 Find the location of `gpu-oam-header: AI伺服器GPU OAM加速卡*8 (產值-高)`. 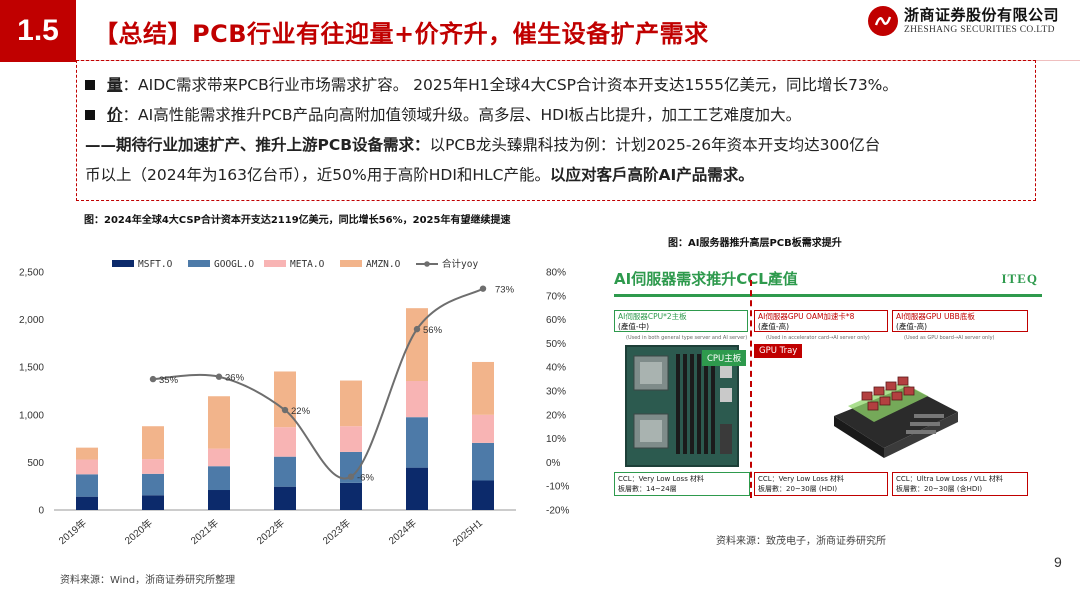

gpu-oam-header: AI伺服器GPU OAM加速卡*8 (產值-高) is located at coordinates (821, 321).